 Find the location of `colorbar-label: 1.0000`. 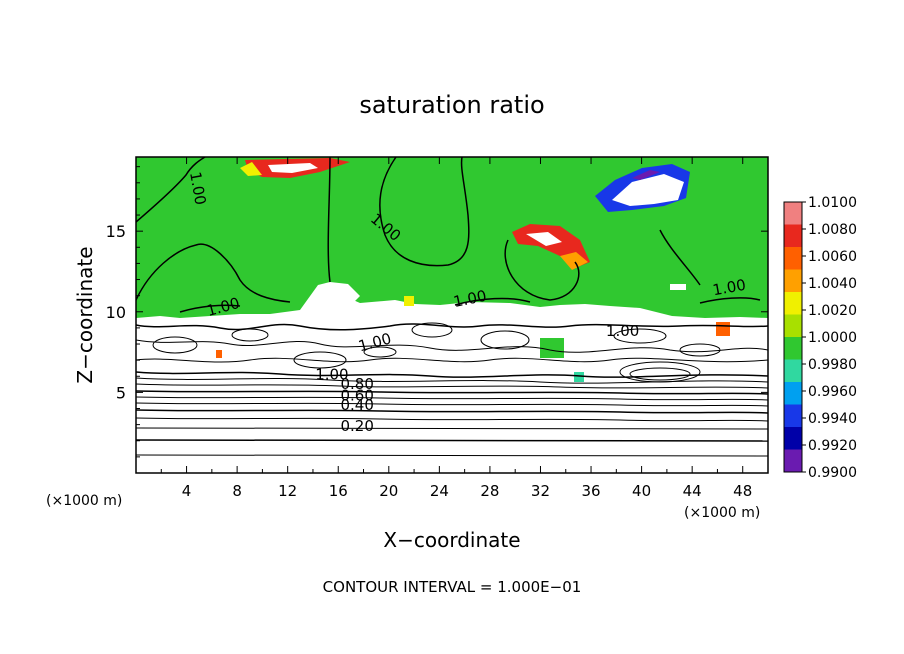

colorbar-label: 1.0000 is located at coordinates (832, 338).